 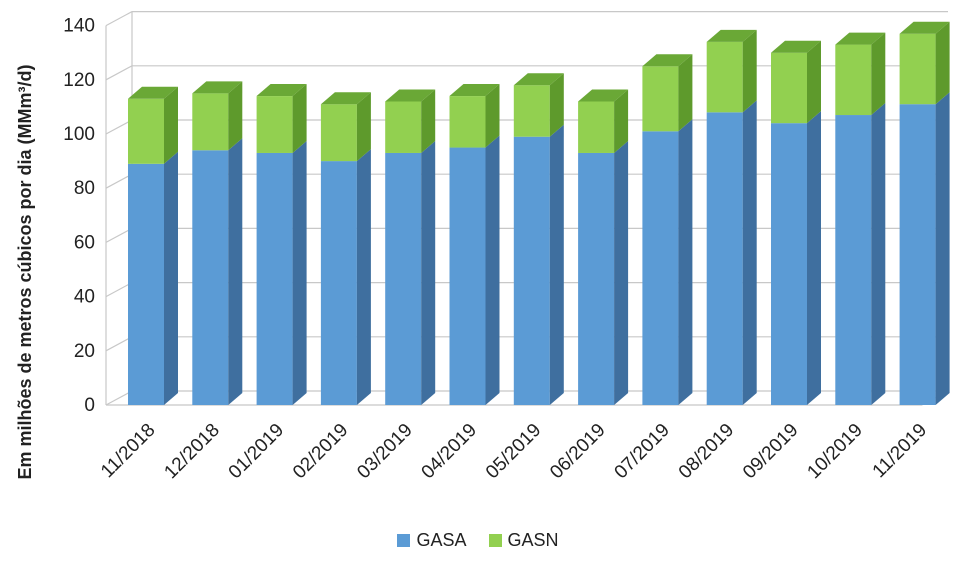 I want to click on x-tick-label: 04/2019, so click(x=449, y=451).